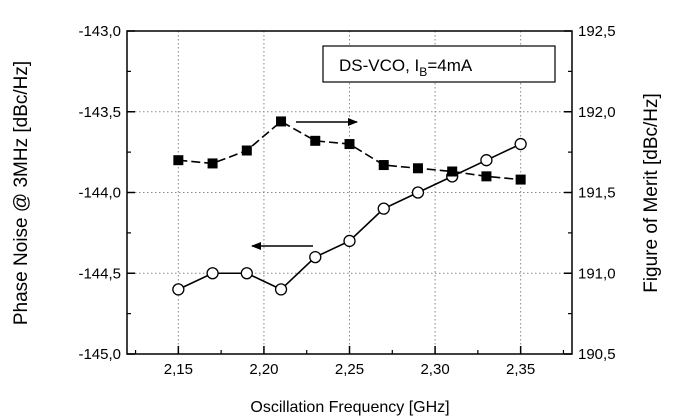 The width and height of the screenshot is (680, 419). I want to click on right-axis-ticks: 192,5 192,0 191,5 191,0 190,5, so click(590, 193).